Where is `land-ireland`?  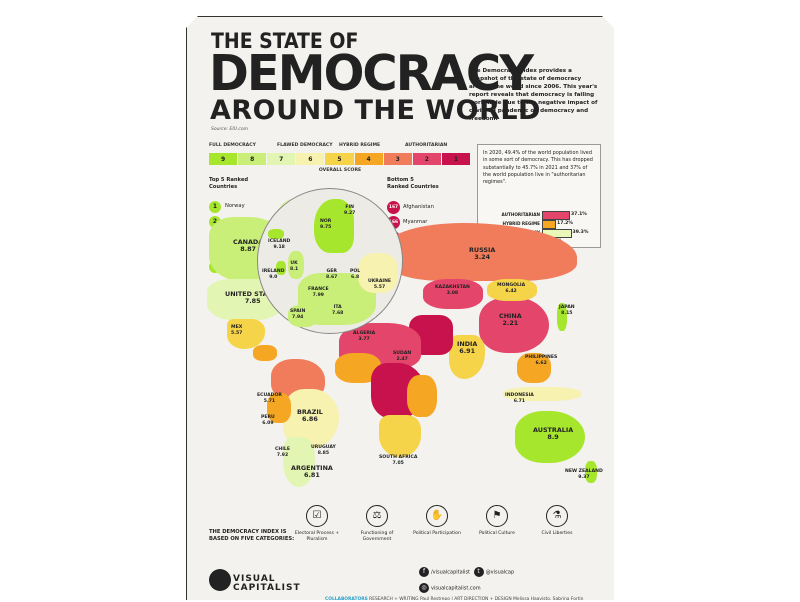 land-ireland is located at coordinates (281, 268).